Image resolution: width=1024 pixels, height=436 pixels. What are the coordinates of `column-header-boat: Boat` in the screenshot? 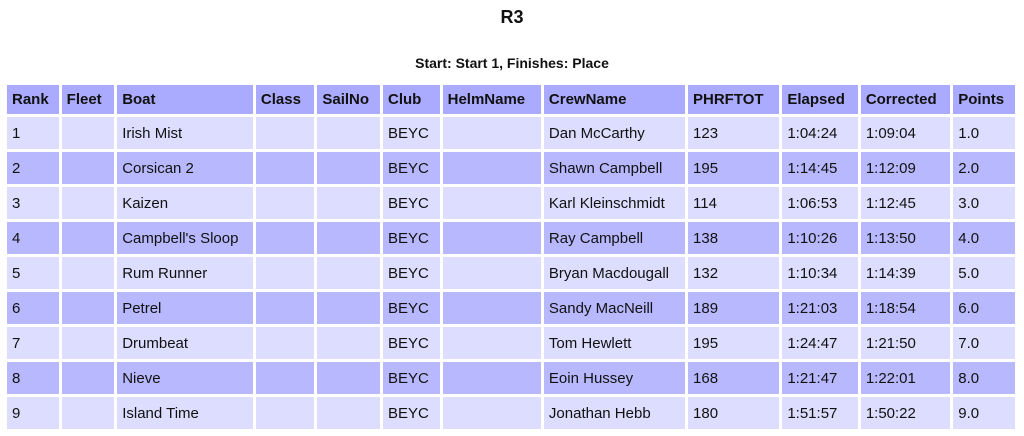 It's located at (185, 99).